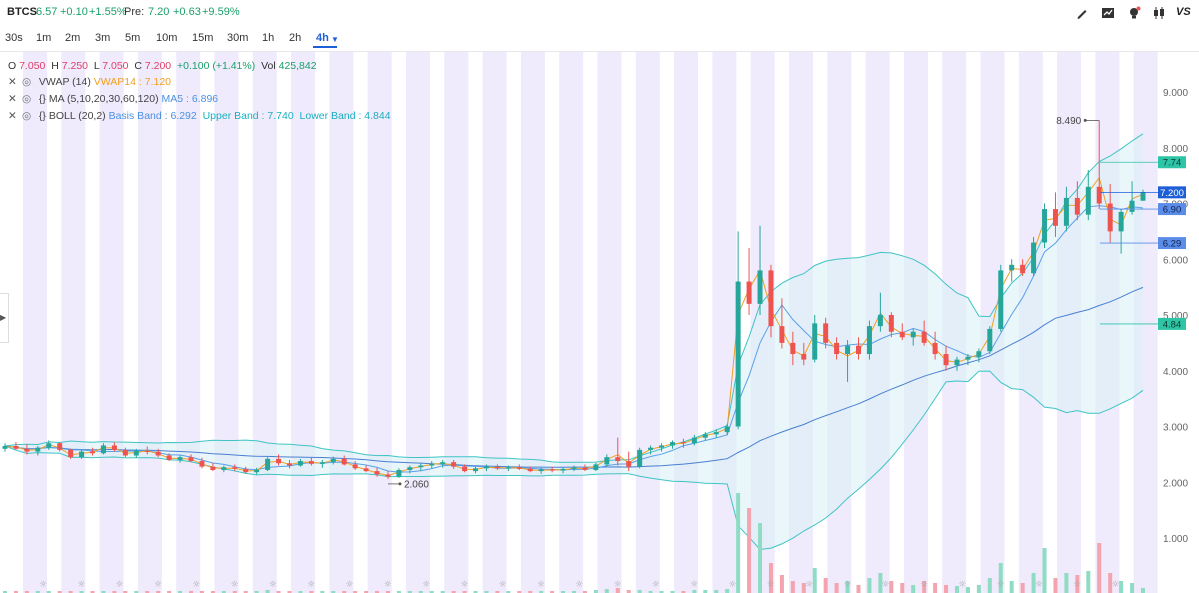 This screenshot has width=1199, height=593. I want to click on low-value: 7.050, so click(115, 66).